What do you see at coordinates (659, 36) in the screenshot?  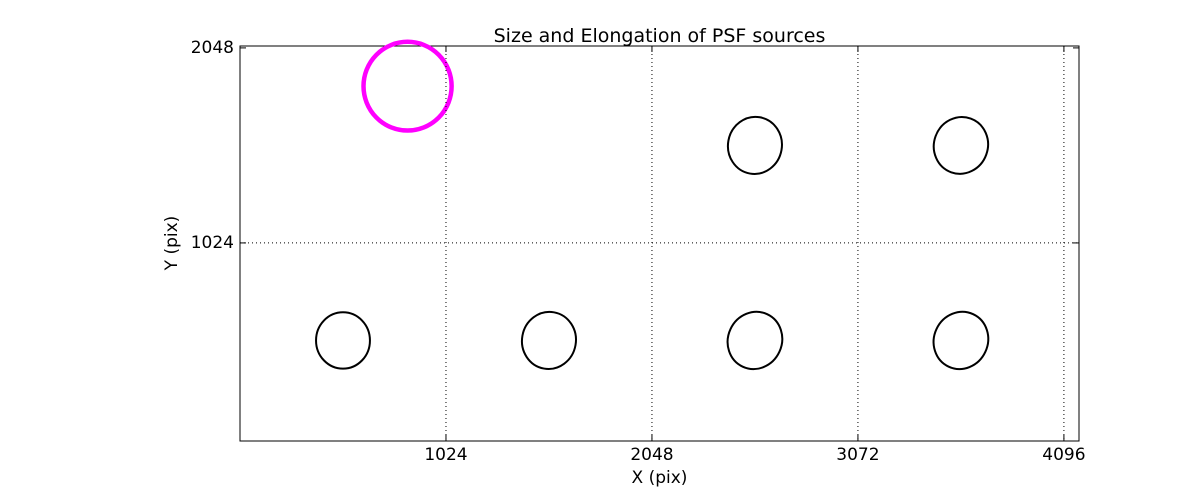 I see `chart-title: Size and Elongation of PSF sources` at bounding box center [659, 36].